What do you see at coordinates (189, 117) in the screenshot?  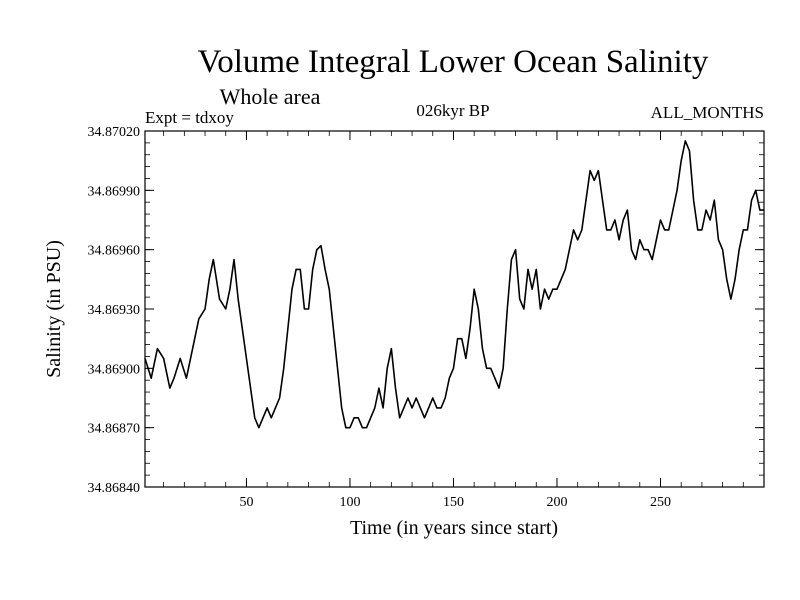 I see `experiment-annotation: Expt = tdxoy` at bounding box center [189, 117].